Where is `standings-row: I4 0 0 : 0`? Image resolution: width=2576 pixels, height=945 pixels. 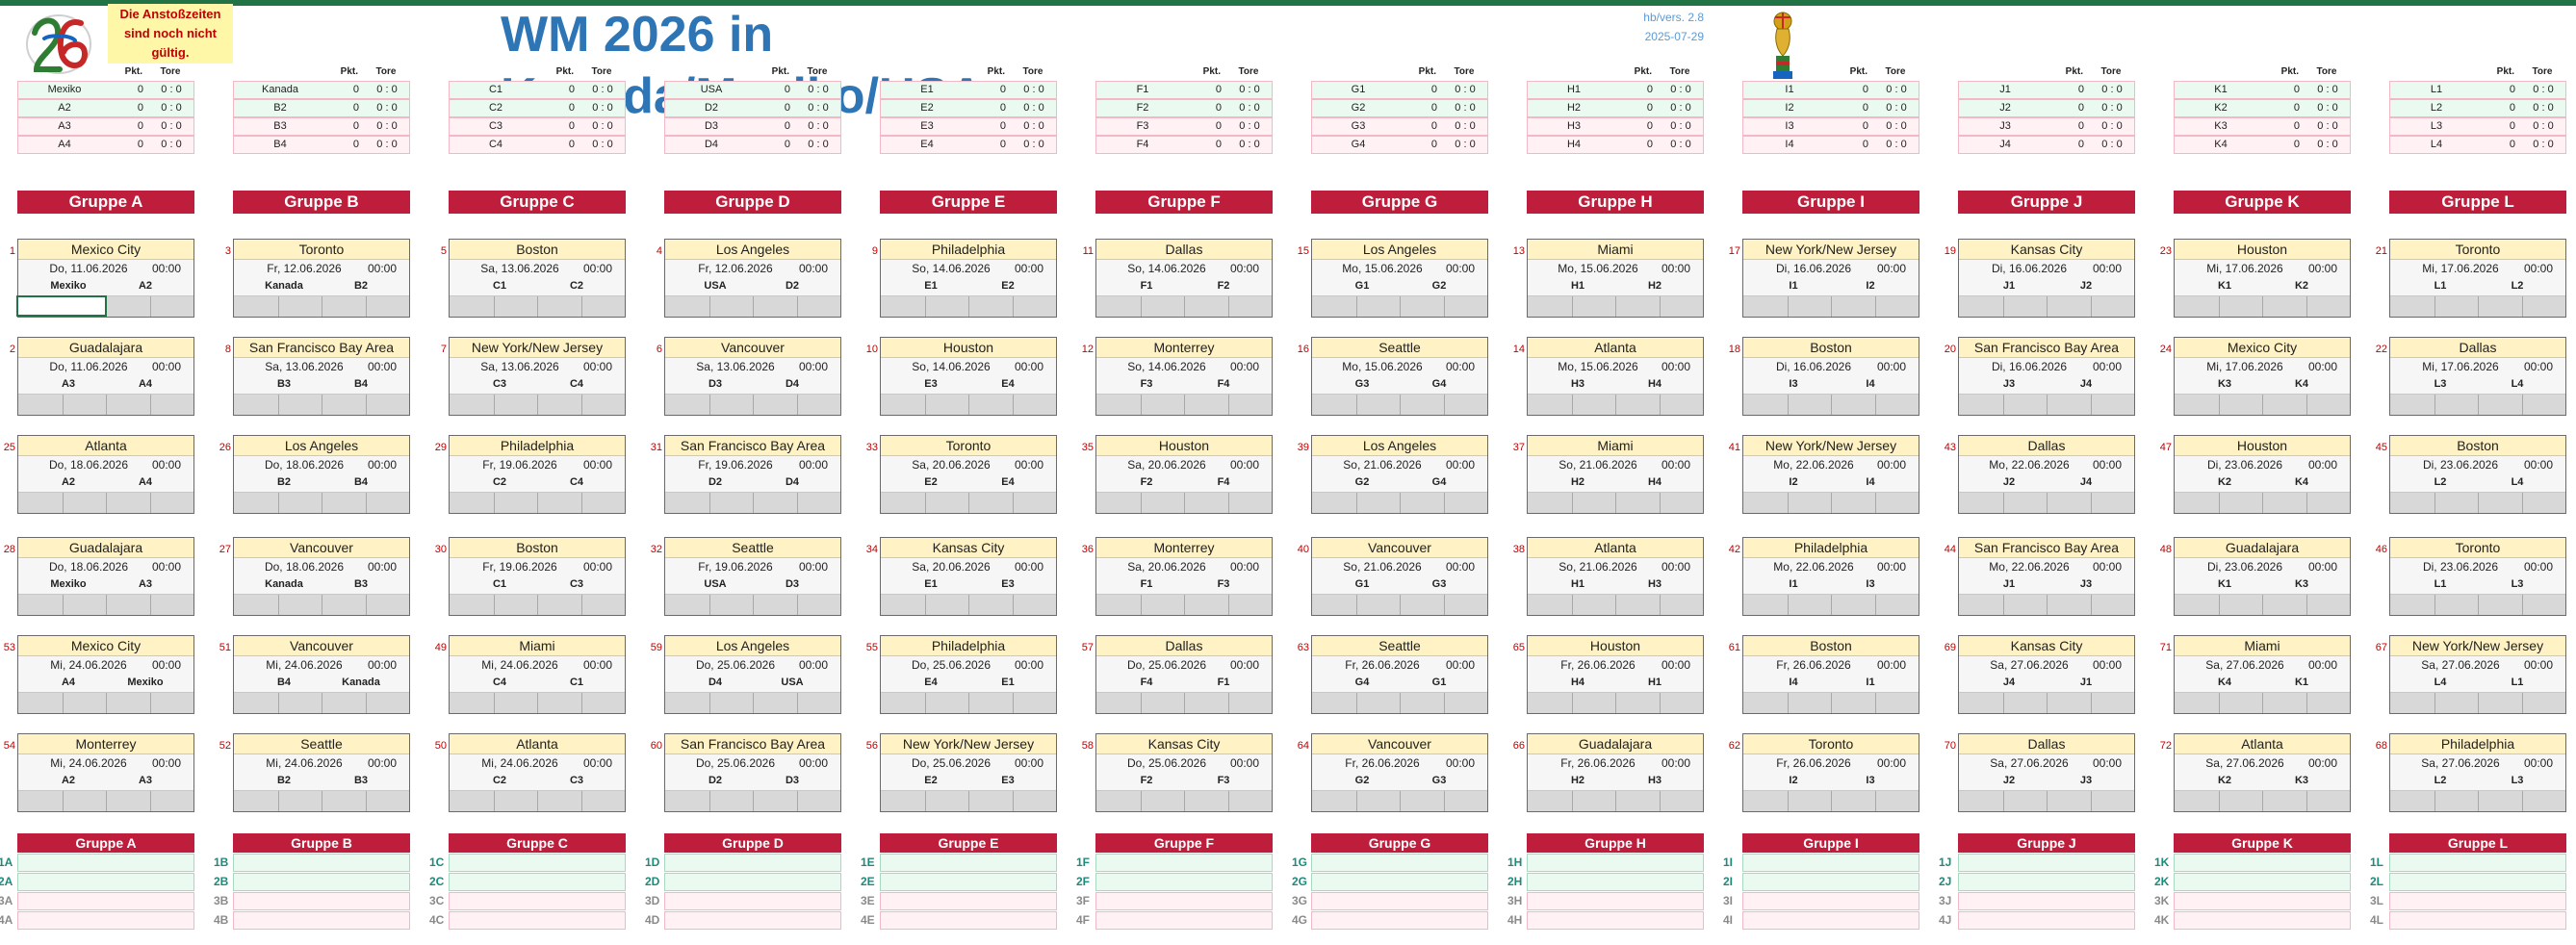 standings-row: I4 0 0 : 0 is located at coordinates (1831, 145).